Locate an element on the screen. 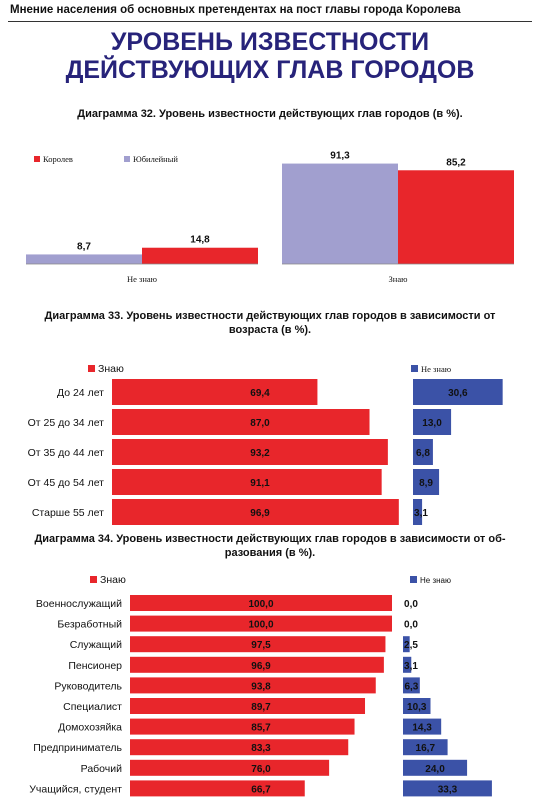  chart-34-value-dontknow-3: 3,1 is located at coordinates (411, 666).